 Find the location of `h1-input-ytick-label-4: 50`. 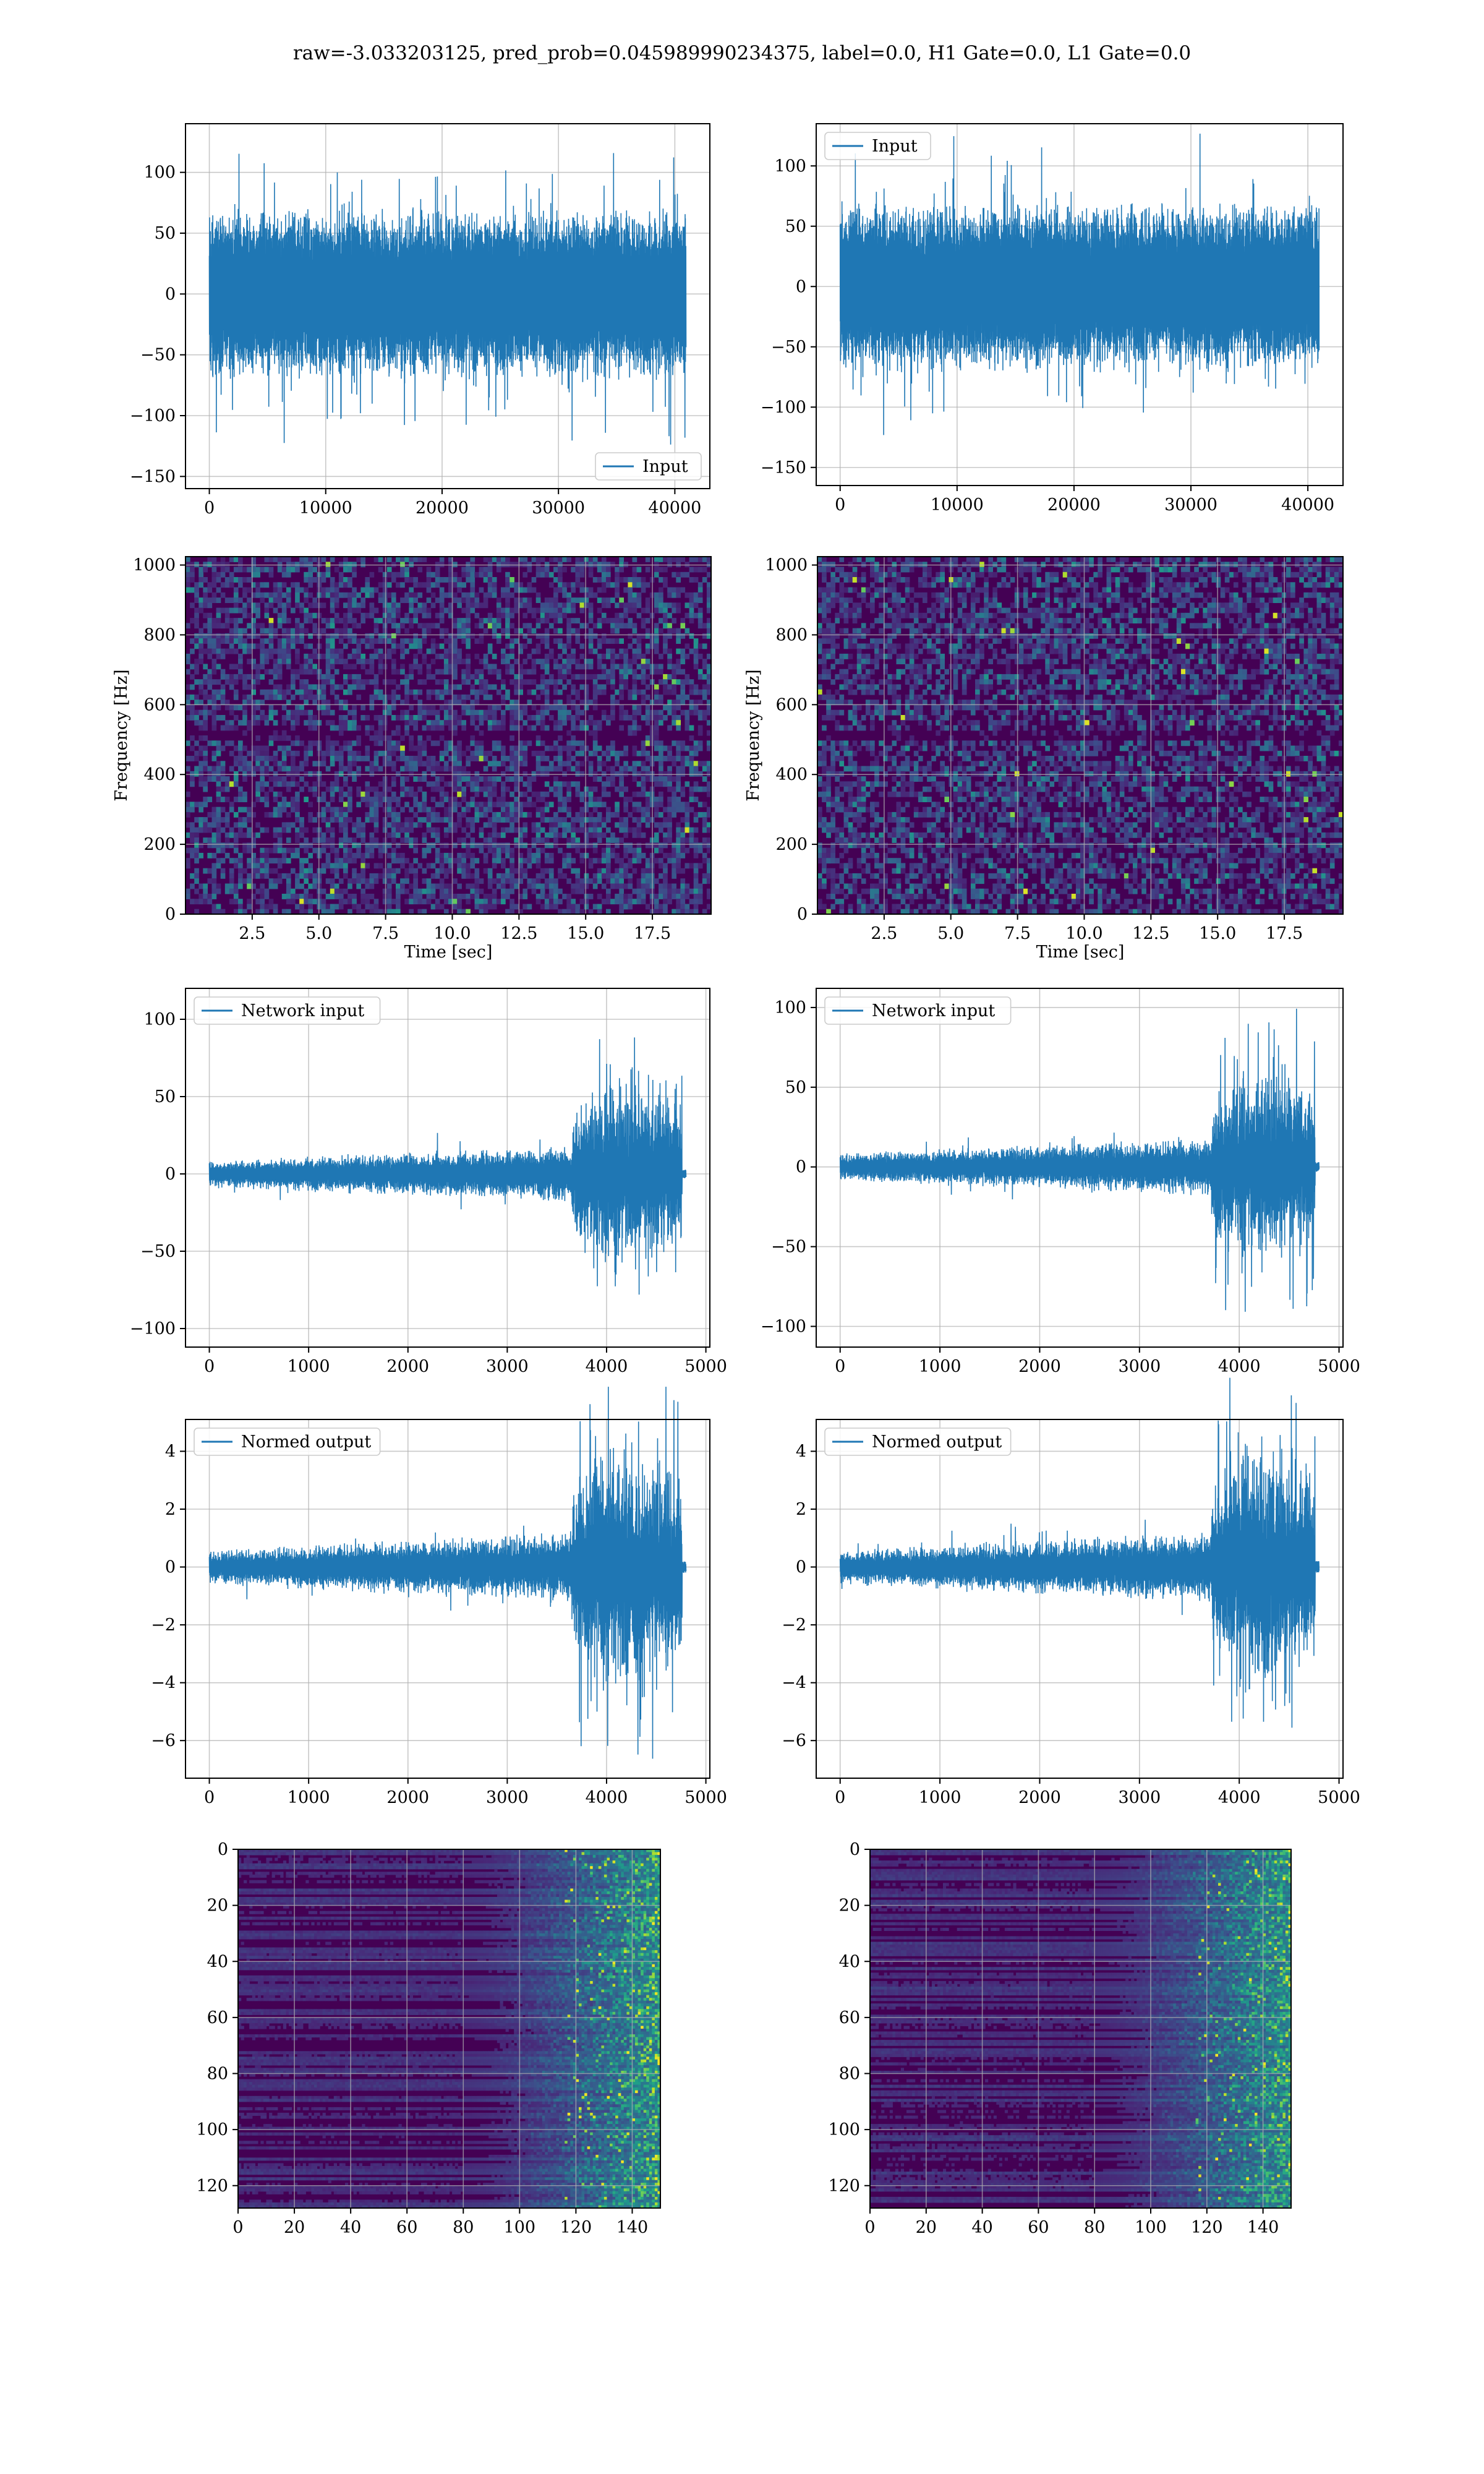

h1-input-ytick-label-4: 50 is located at coordinates (165, 233).